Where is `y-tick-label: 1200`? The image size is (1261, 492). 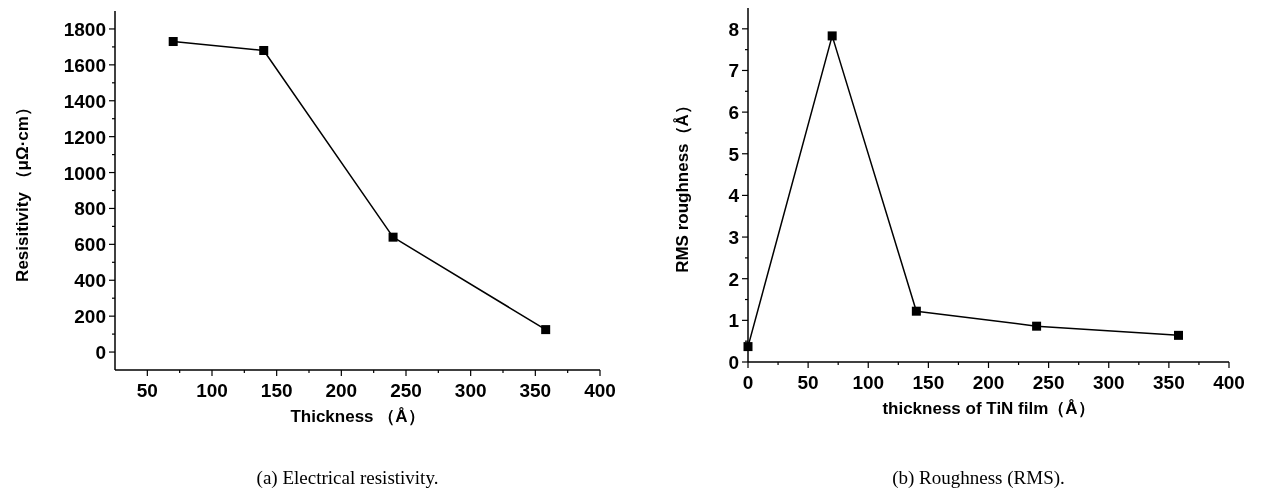
y-tick-label: 1200 is located at coordinates (84, 137).